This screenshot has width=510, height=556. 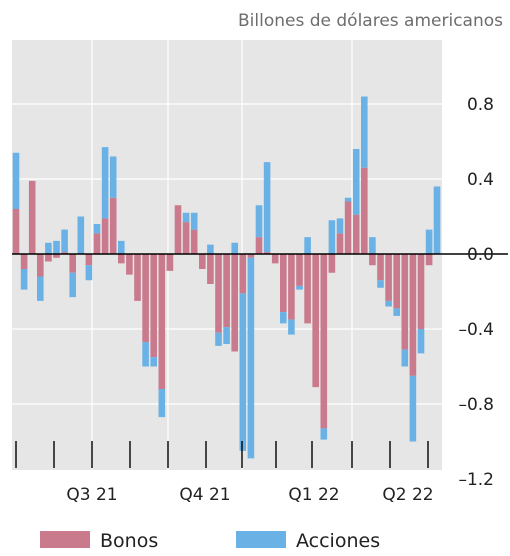 What do you see at coordinates (224, 473) in the screenshot?
I see `x-axis-ticks: Q3 21 Q4 21 Q1 22 Q2 22` at bounding box center [224, 473].